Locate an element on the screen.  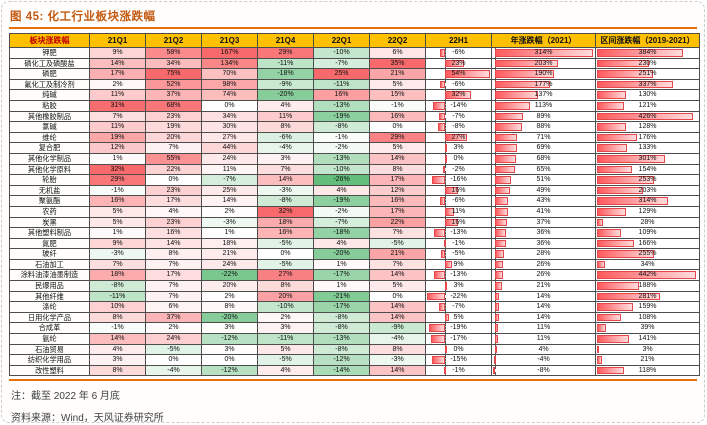
quarter-return-cell: 75% is located at coordinates (173, 74).